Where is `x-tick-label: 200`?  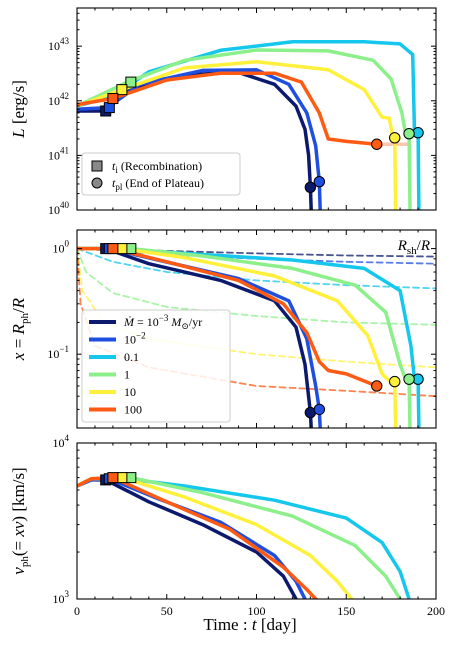 x-tick-label: 200 is located at coordinates (436, 611).